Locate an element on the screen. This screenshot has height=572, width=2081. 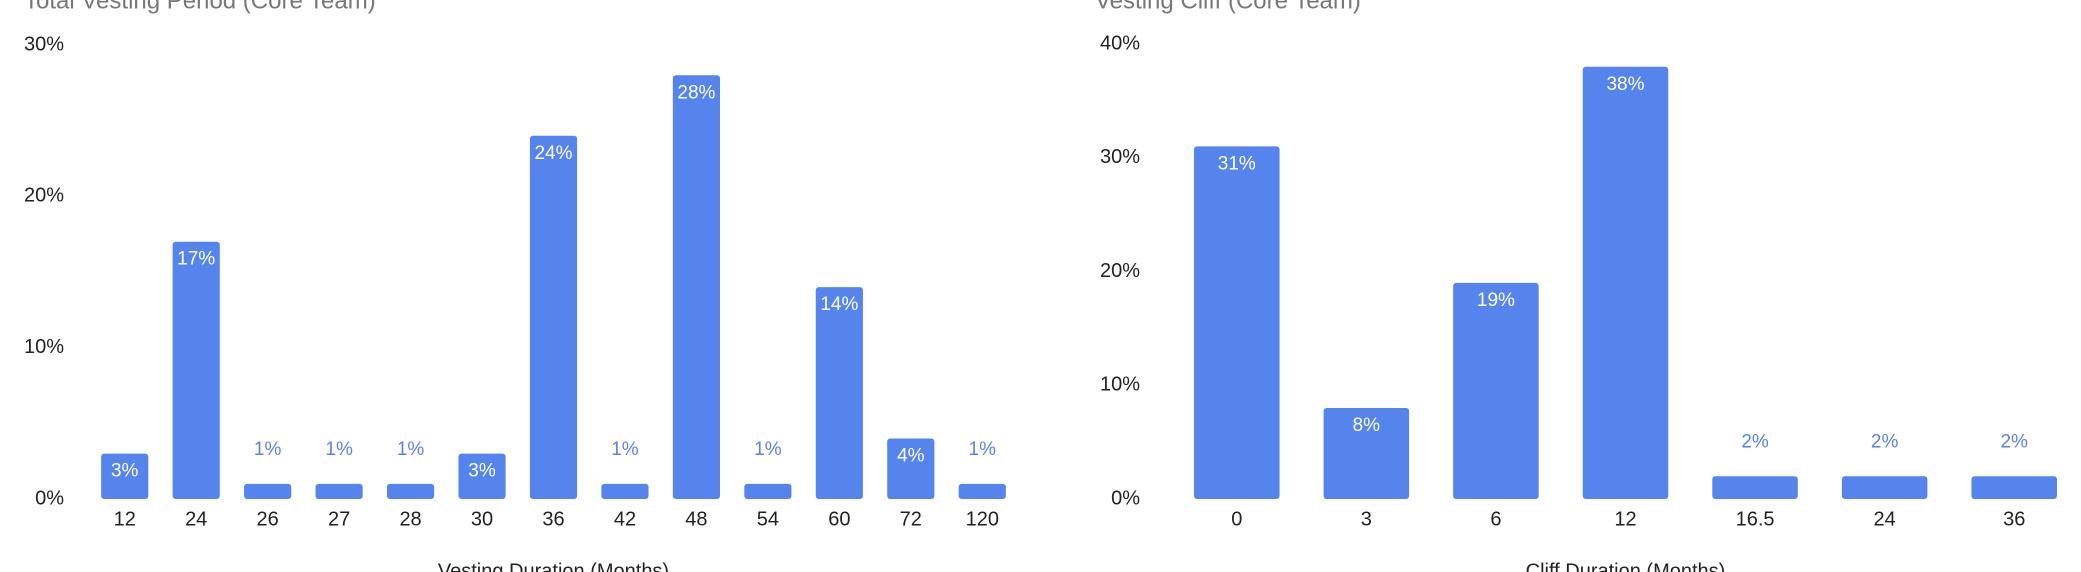
x-axis-label: Vesting Duration (Months) is located at coordinates (553, 566).